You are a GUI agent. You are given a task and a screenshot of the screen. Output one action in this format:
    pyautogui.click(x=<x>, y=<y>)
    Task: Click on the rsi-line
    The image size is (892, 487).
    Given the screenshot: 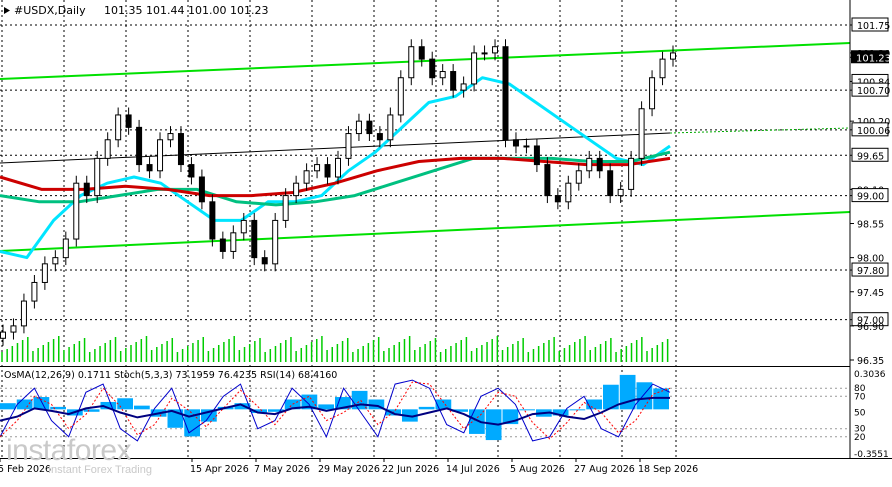 What is the action you would take?
    pyautogui.click(x=335, y=411)
    